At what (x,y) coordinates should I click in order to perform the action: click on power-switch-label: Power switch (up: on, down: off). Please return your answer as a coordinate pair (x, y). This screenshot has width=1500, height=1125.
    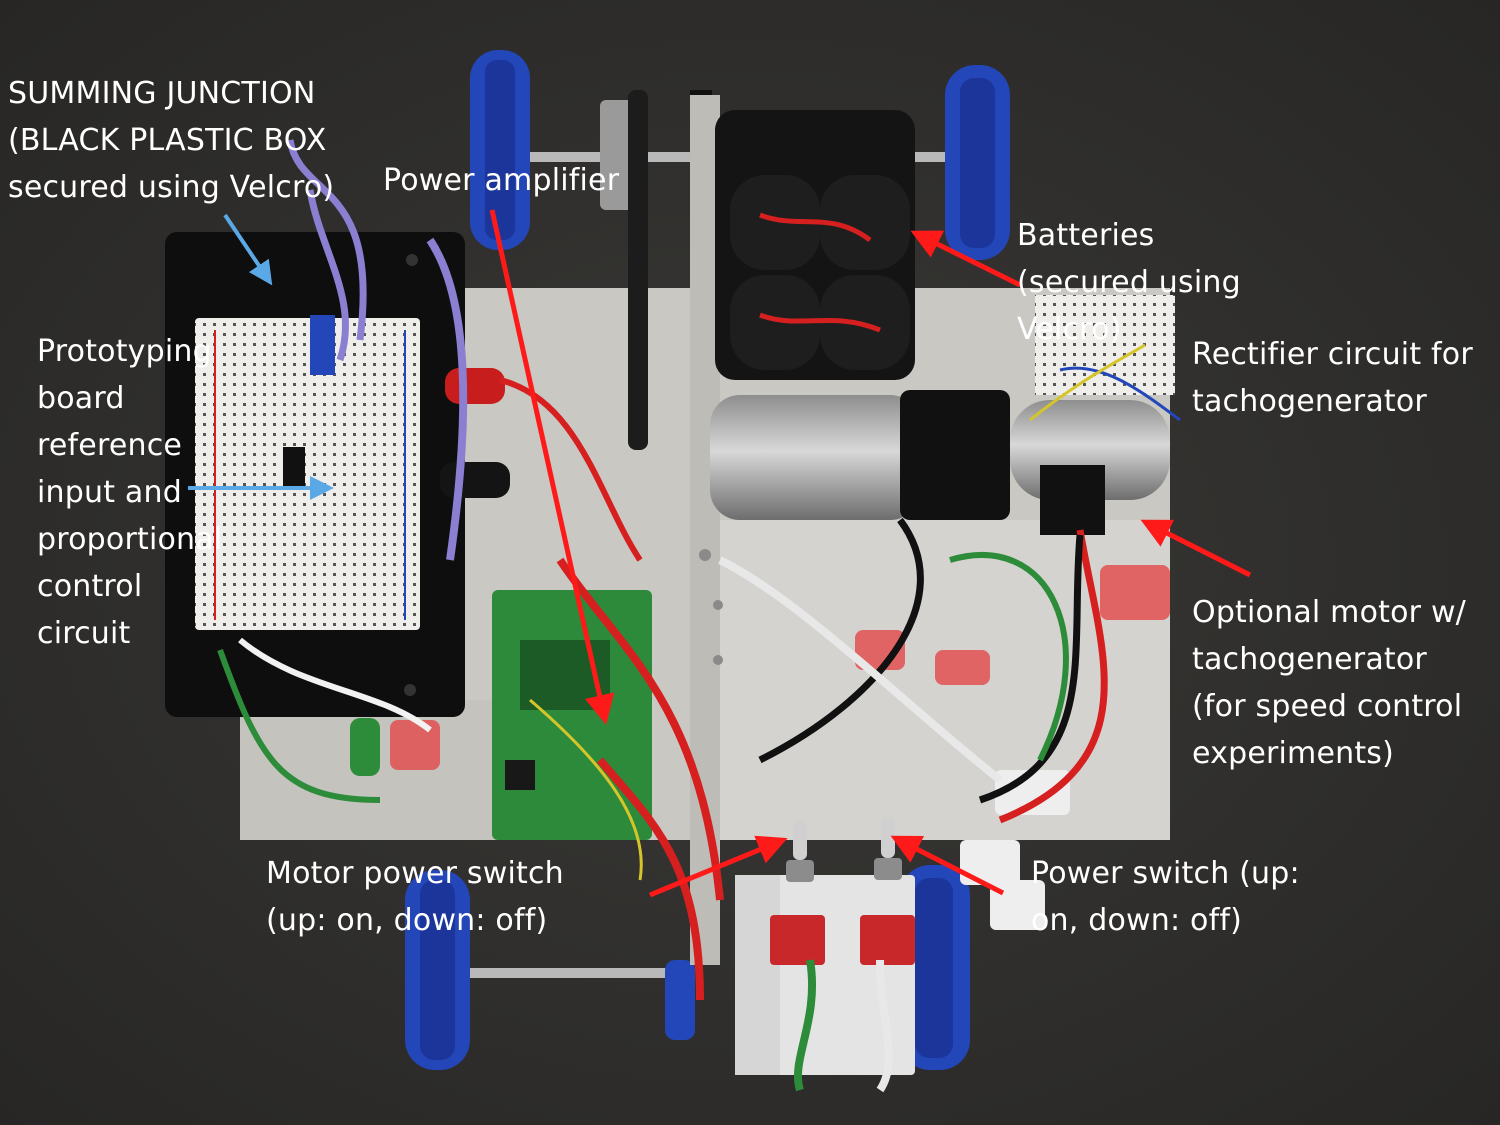
    Looking at the image, I should click on (1165, 897).